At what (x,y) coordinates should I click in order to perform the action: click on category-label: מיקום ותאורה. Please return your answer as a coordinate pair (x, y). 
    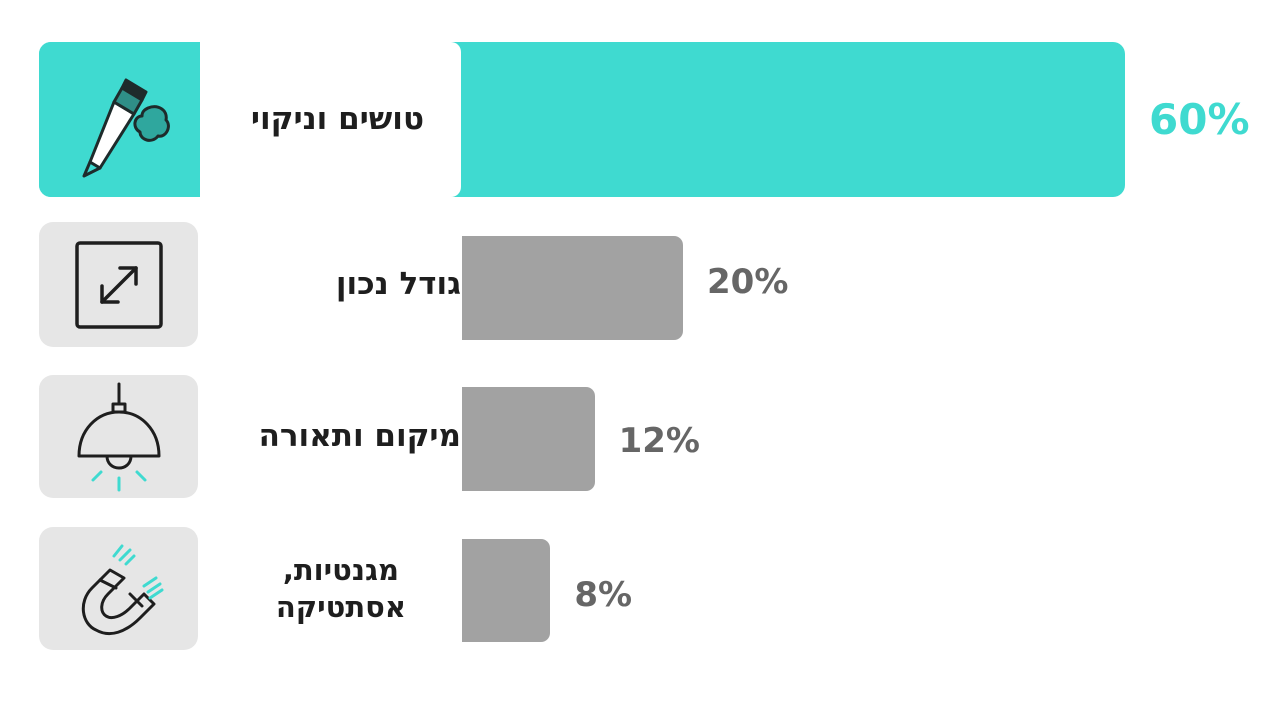
    Looking at the image, I should click on (359, 436).